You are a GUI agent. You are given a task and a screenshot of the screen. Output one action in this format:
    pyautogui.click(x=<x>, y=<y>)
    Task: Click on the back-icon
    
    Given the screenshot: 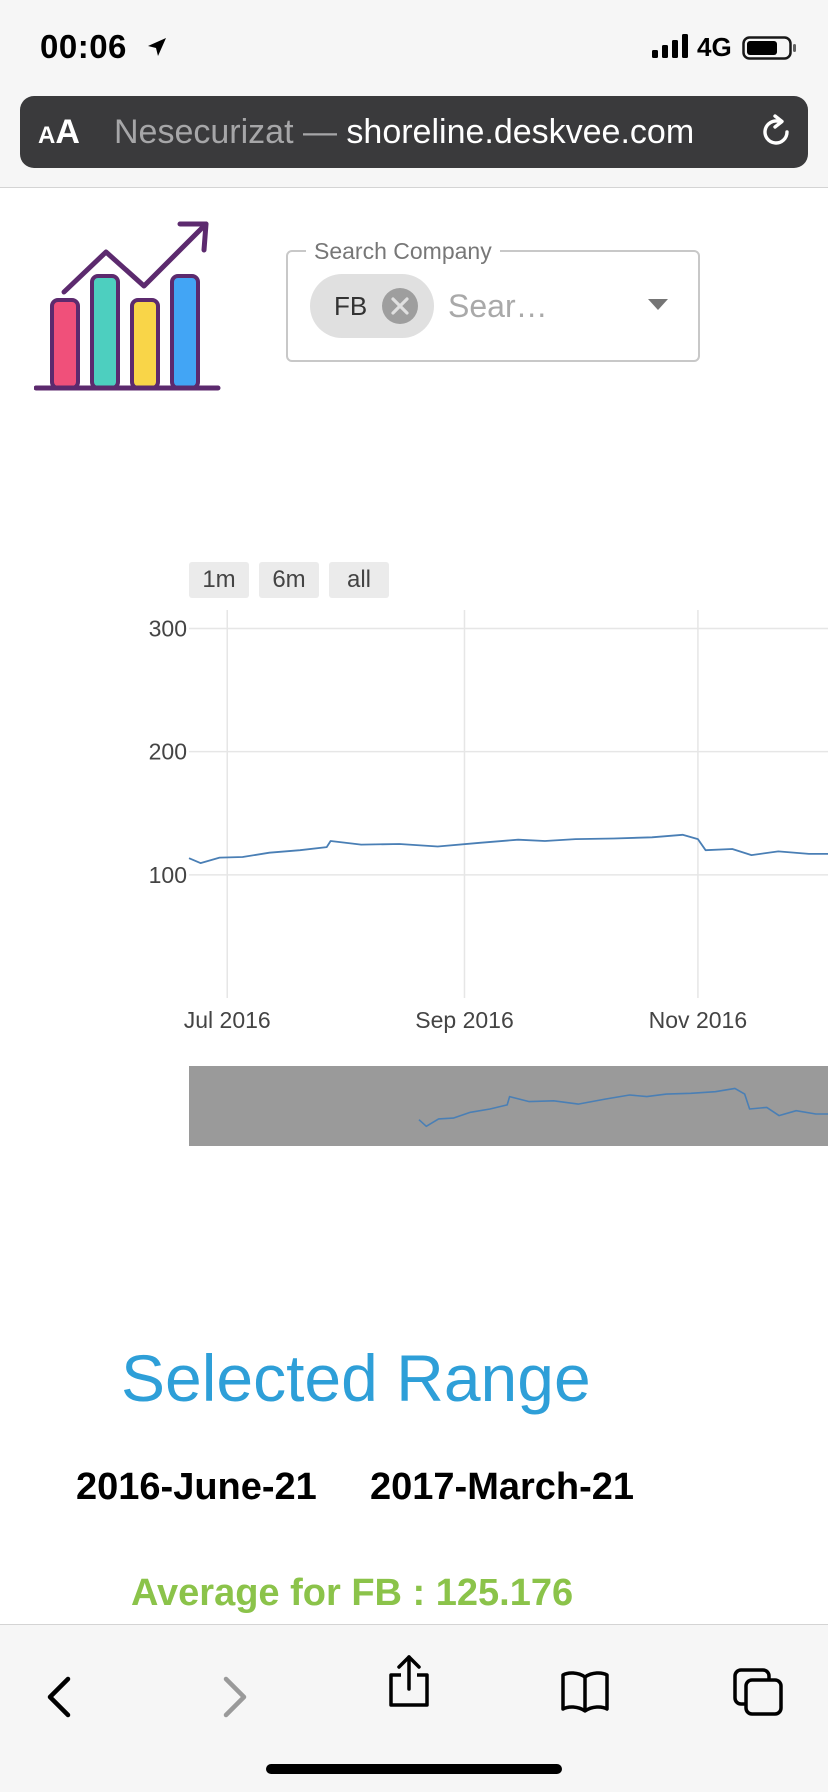 What is the action you would take?
    pyautogui.click(x=60, y=1697)
    